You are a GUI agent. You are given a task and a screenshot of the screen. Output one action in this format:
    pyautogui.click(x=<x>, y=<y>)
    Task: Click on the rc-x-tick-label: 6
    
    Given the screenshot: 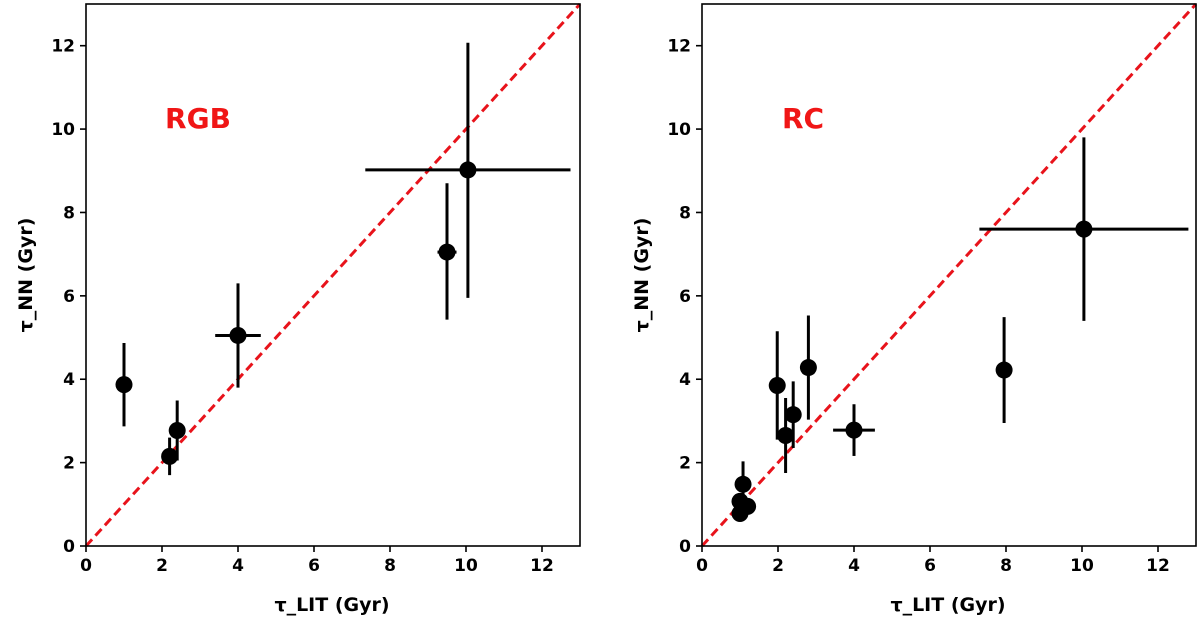 What is the action you would take?
    pyautogui.click(x=930, y=566)
    